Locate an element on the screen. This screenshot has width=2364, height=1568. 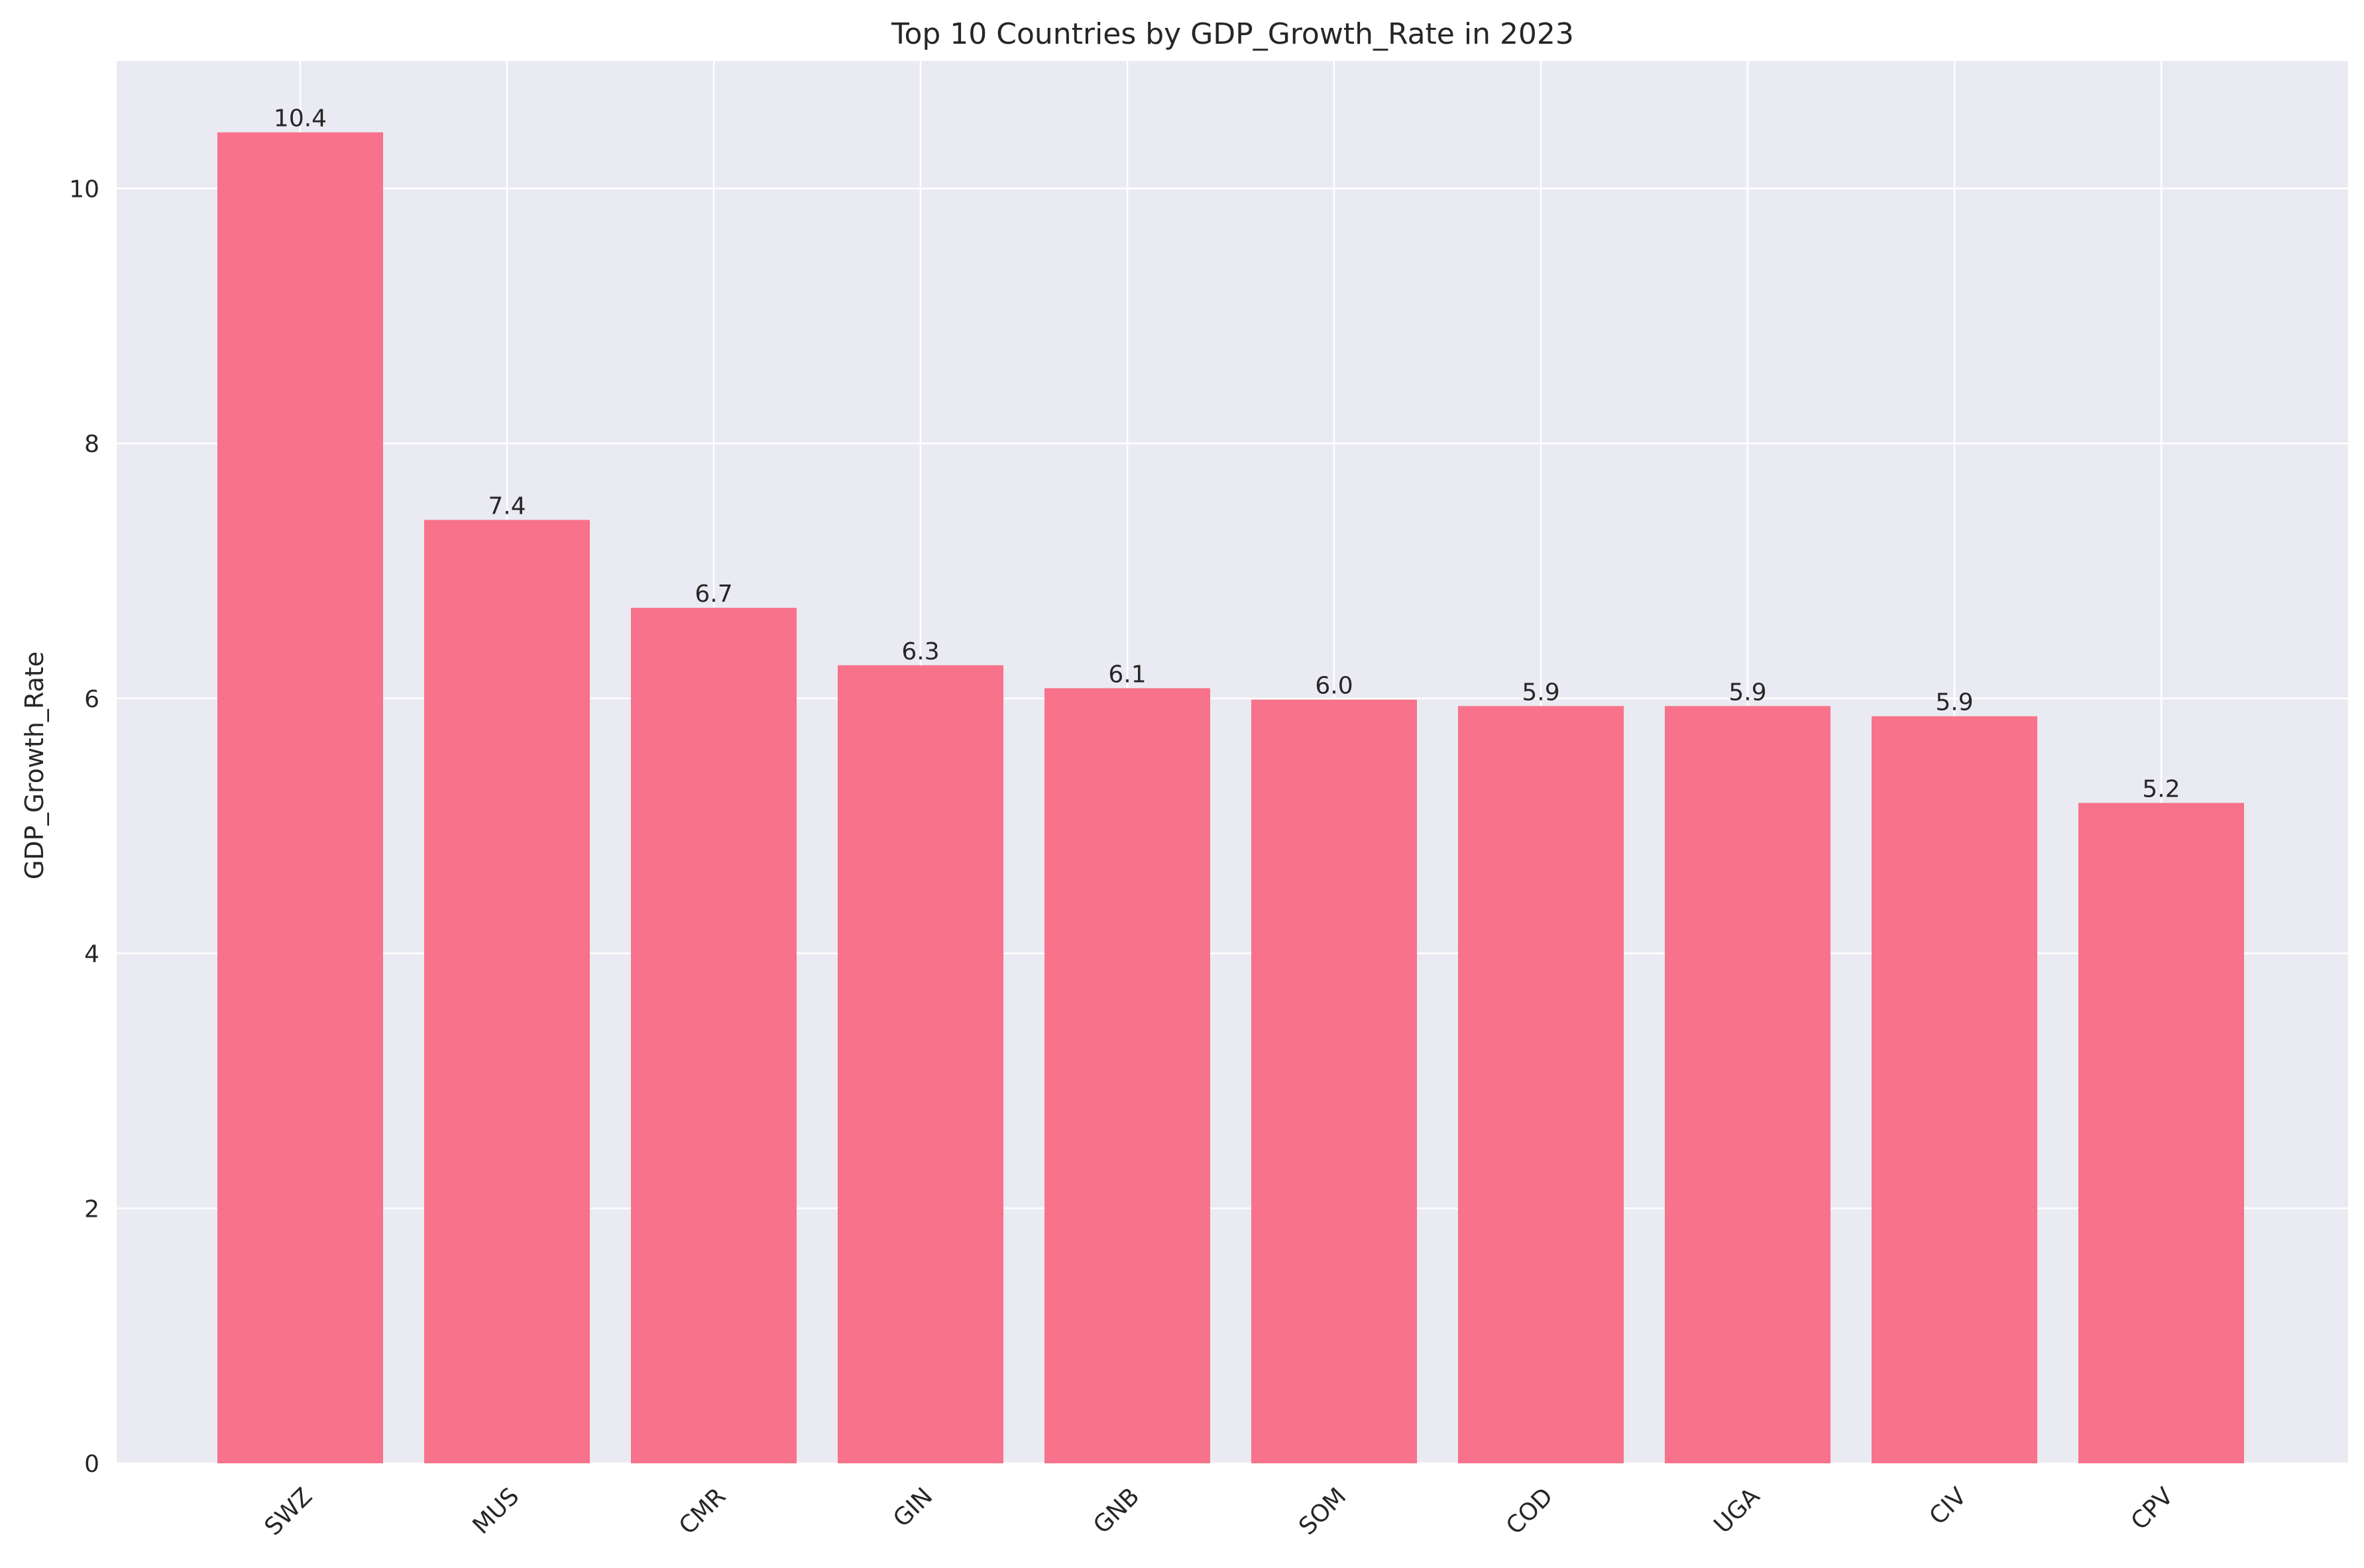
y-tick-label: 2 is located at coordinates (91, 1209).